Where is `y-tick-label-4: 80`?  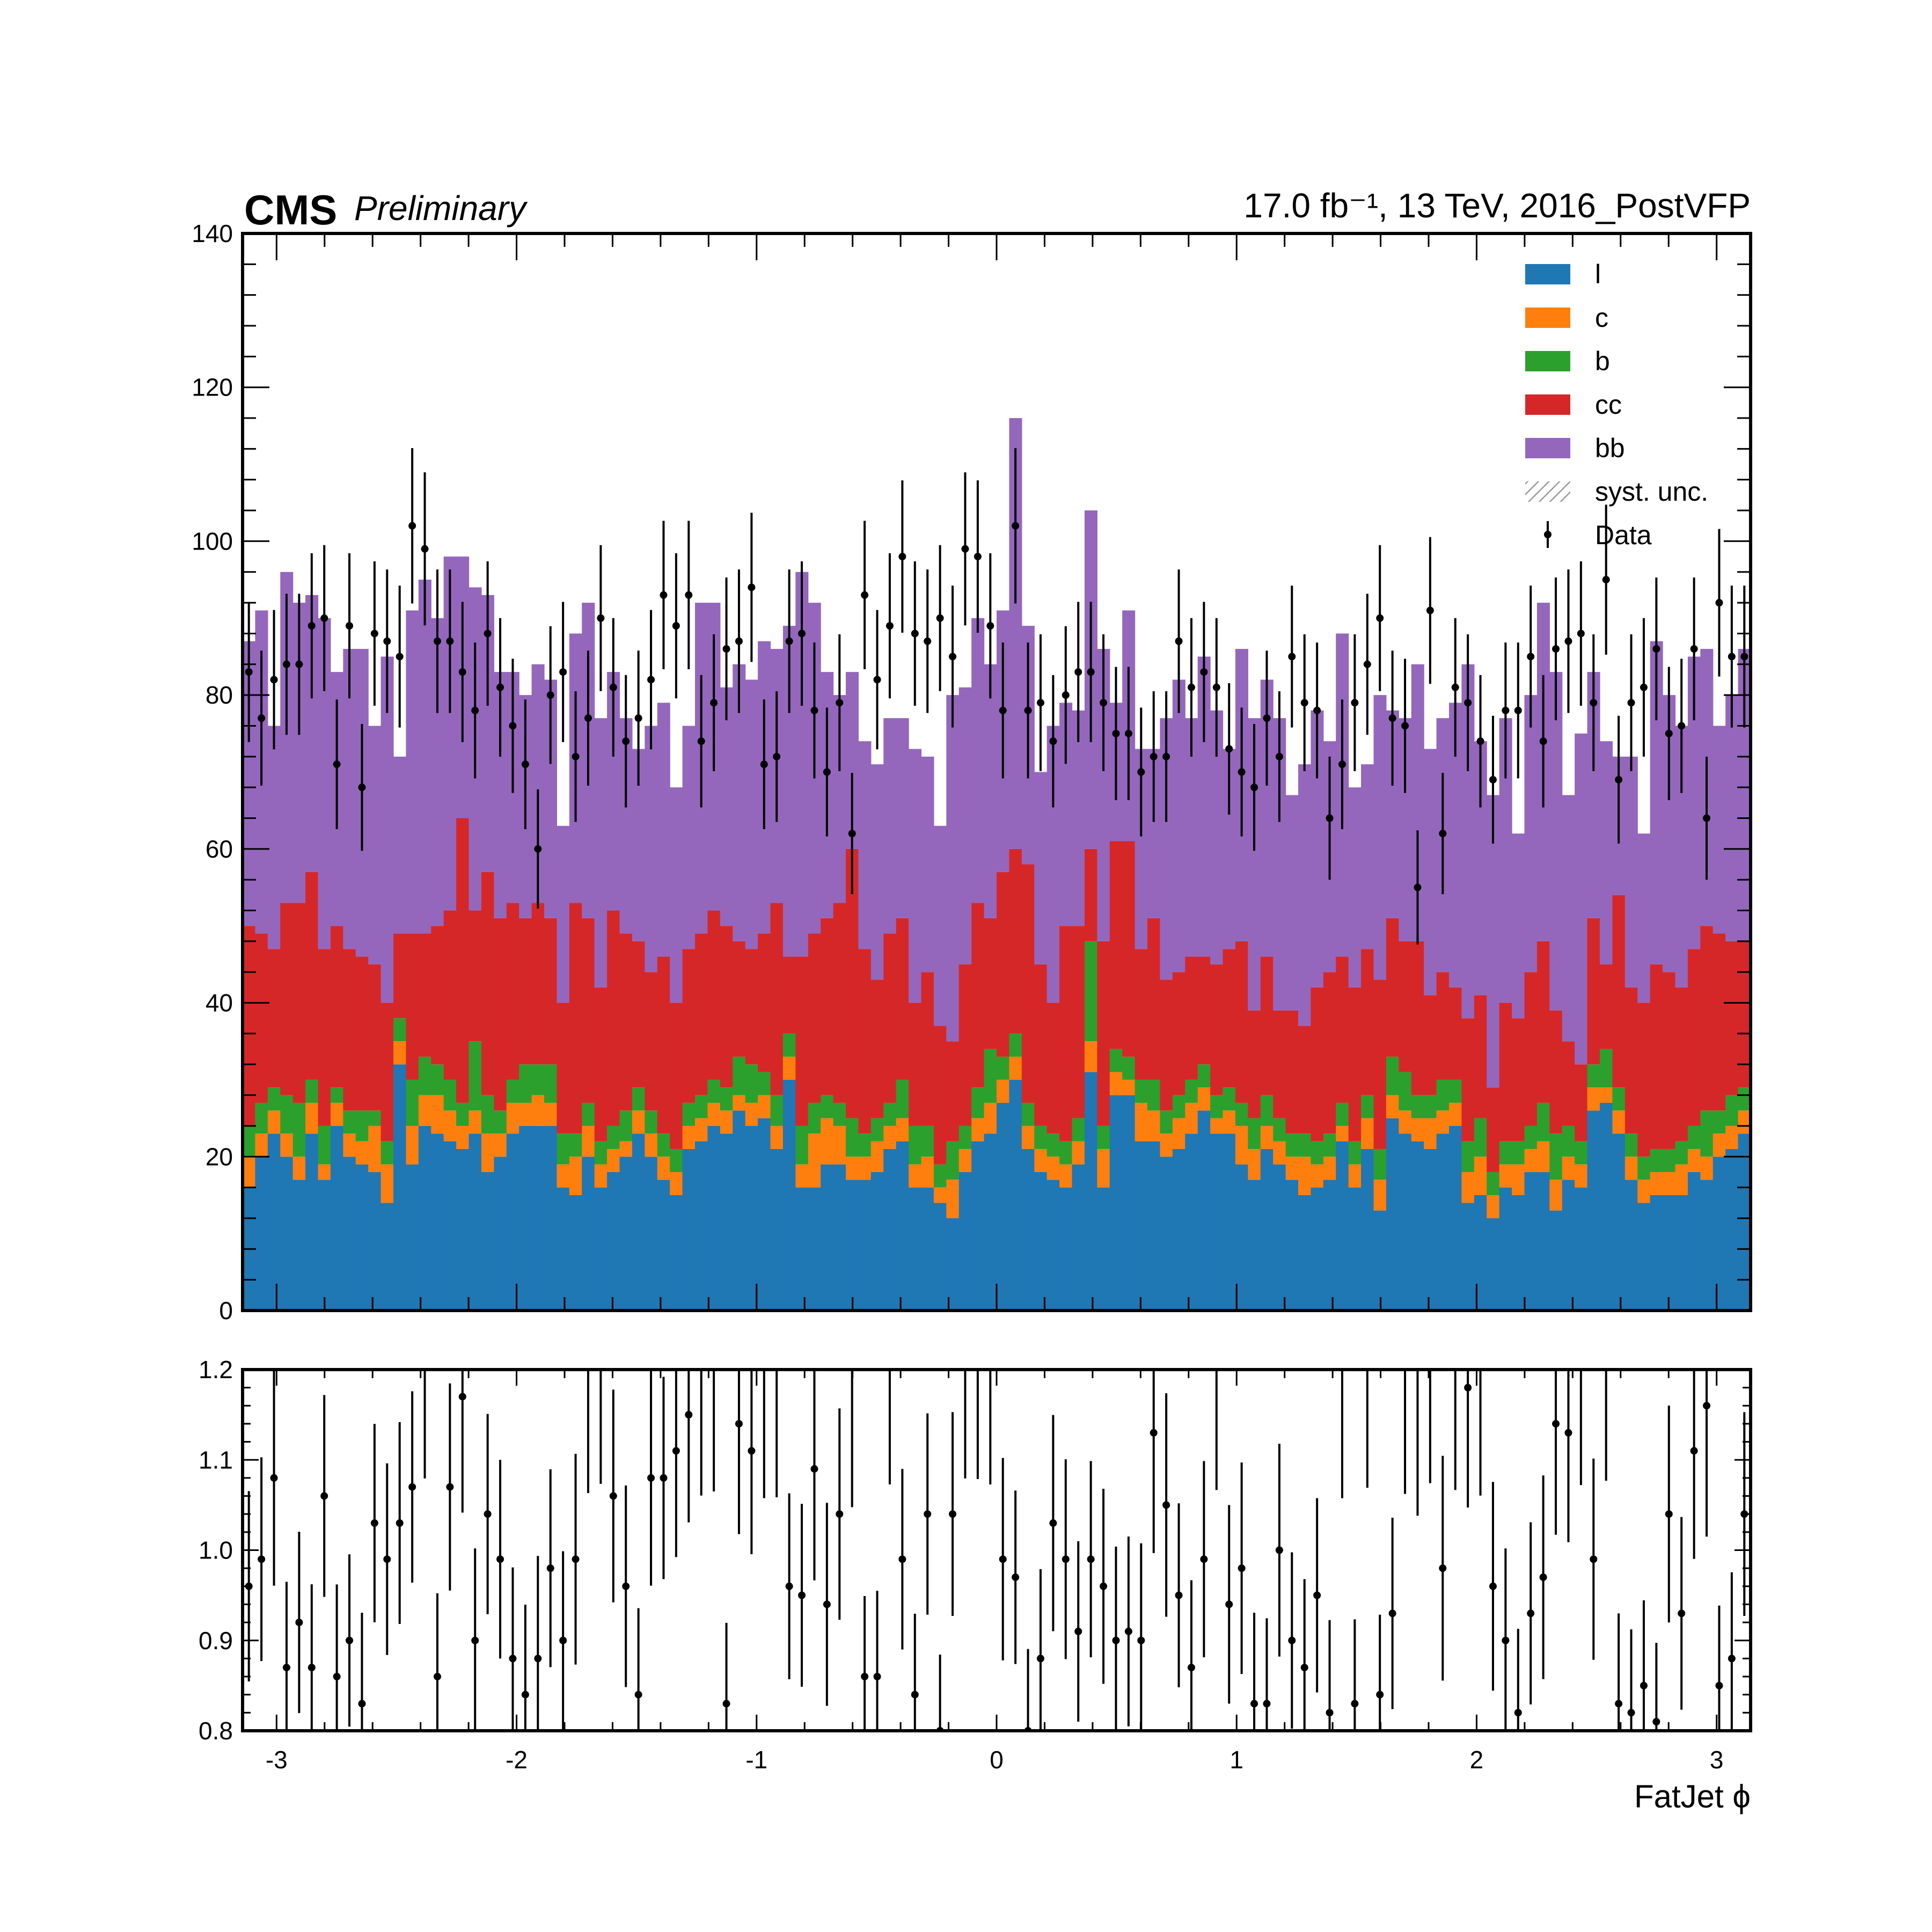 y-tick-label-4: 80 is located at coordinates (219, 695).